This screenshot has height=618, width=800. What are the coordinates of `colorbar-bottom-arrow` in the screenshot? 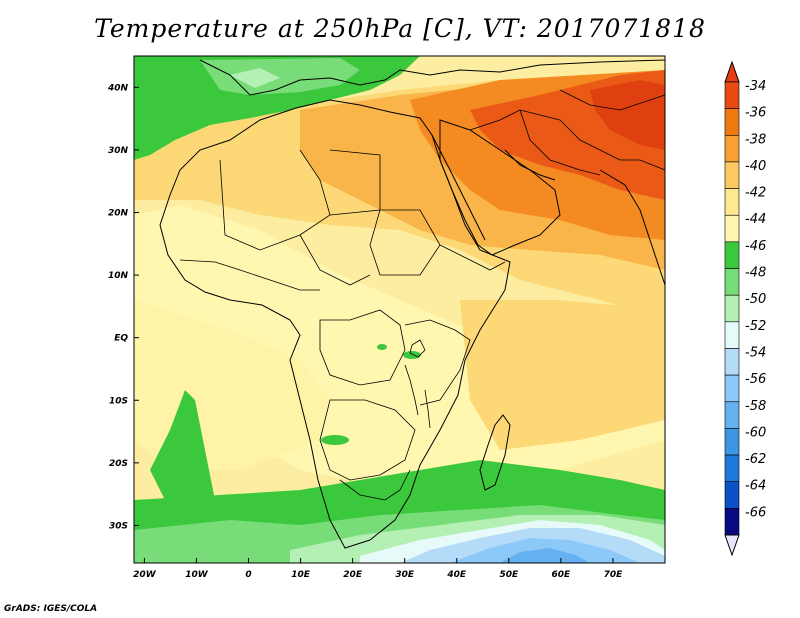 It's located at (732, 545).